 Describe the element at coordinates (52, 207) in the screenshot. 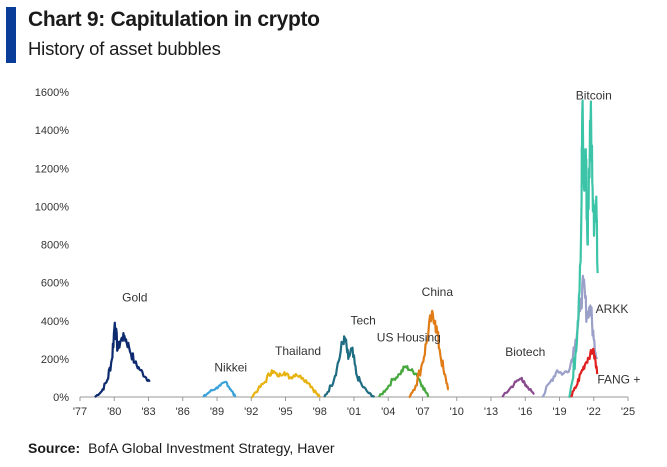

I see `y-tick-label: 1000%` at that location.